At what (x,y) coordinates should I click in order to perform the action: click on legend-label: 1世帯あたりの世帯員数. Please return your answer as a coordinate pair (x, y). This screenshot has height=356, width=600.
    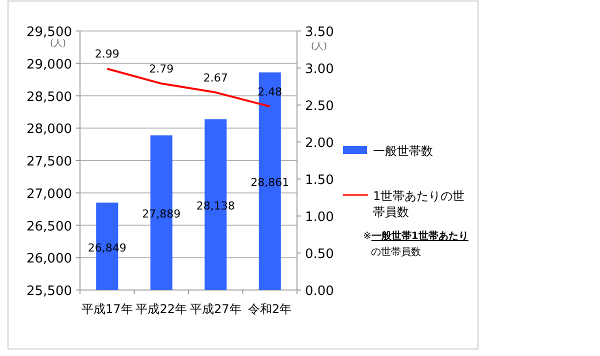
    Looking at the image, I should click on (419, 204).